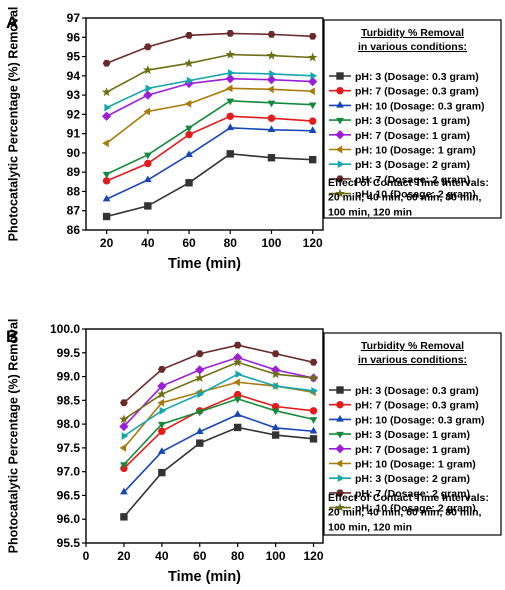 Image resolution: width=505 pixels, height=590 pixels. I want to click on y-tick-label: 96.5, so click(69, 495).